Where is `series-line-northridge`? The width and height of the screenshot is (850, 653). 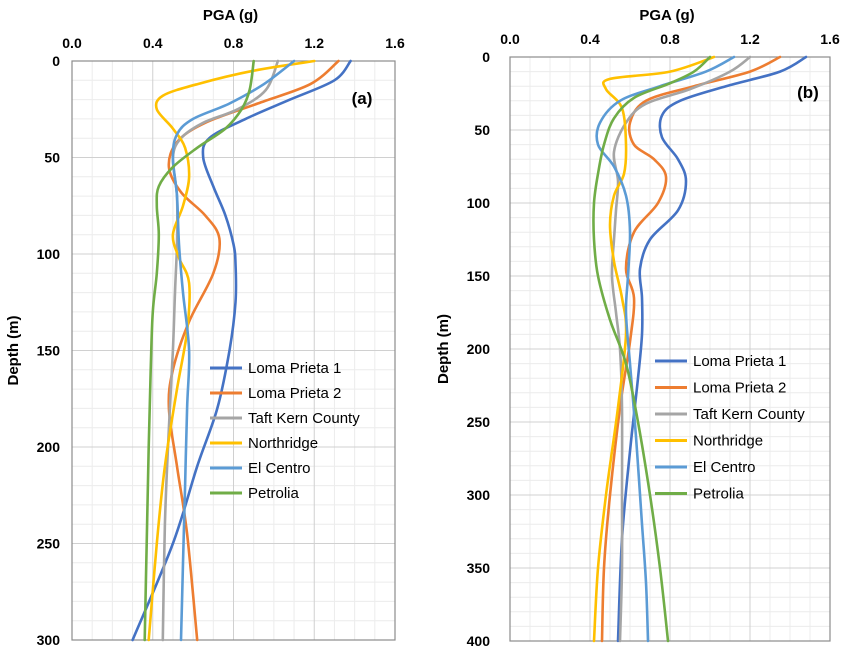 series-line-northridge is located at coordinates (654, 349).